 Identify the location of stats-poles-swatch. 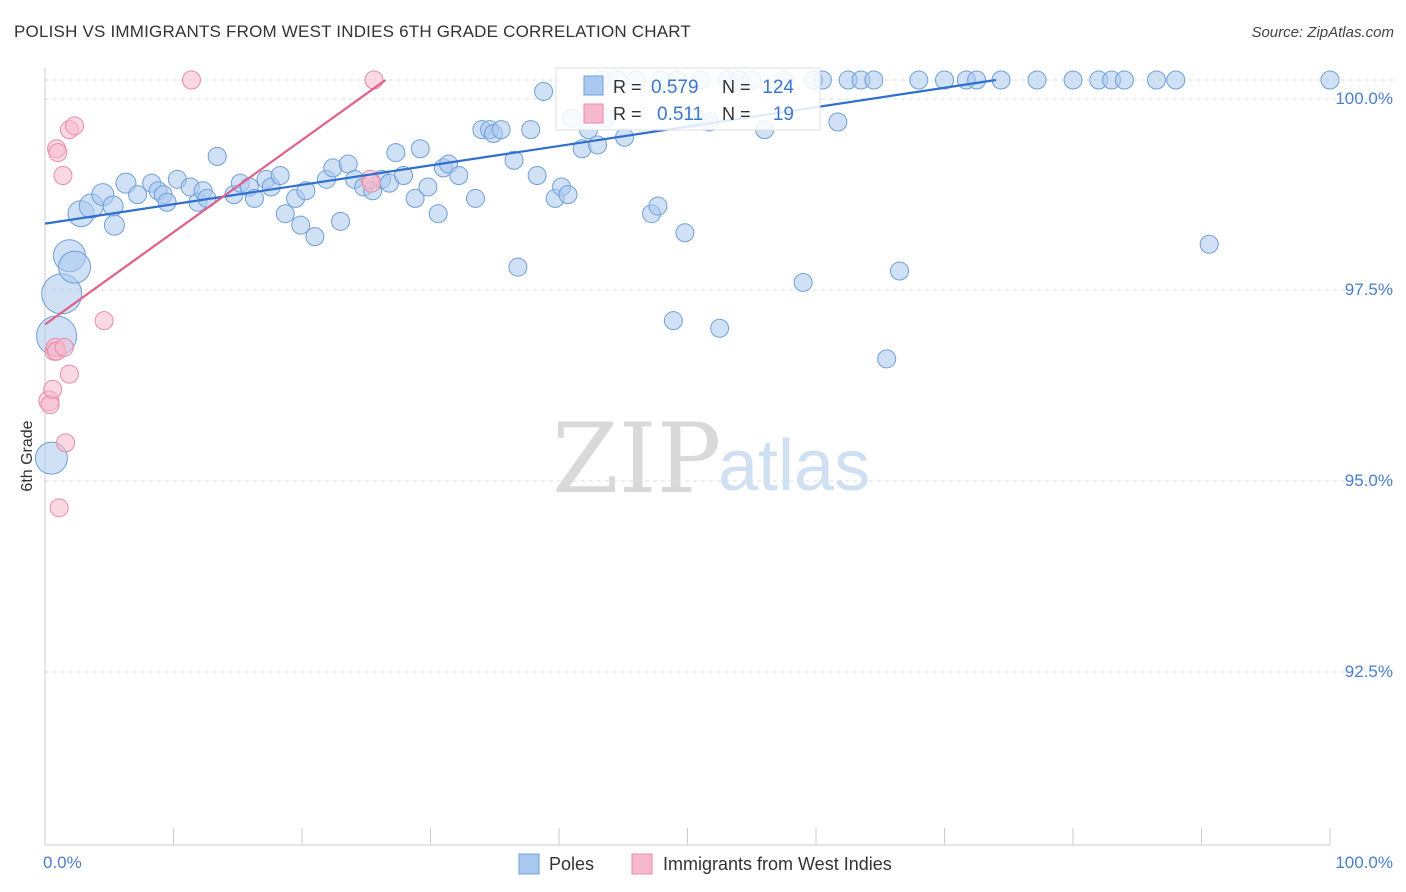
(593, 85).